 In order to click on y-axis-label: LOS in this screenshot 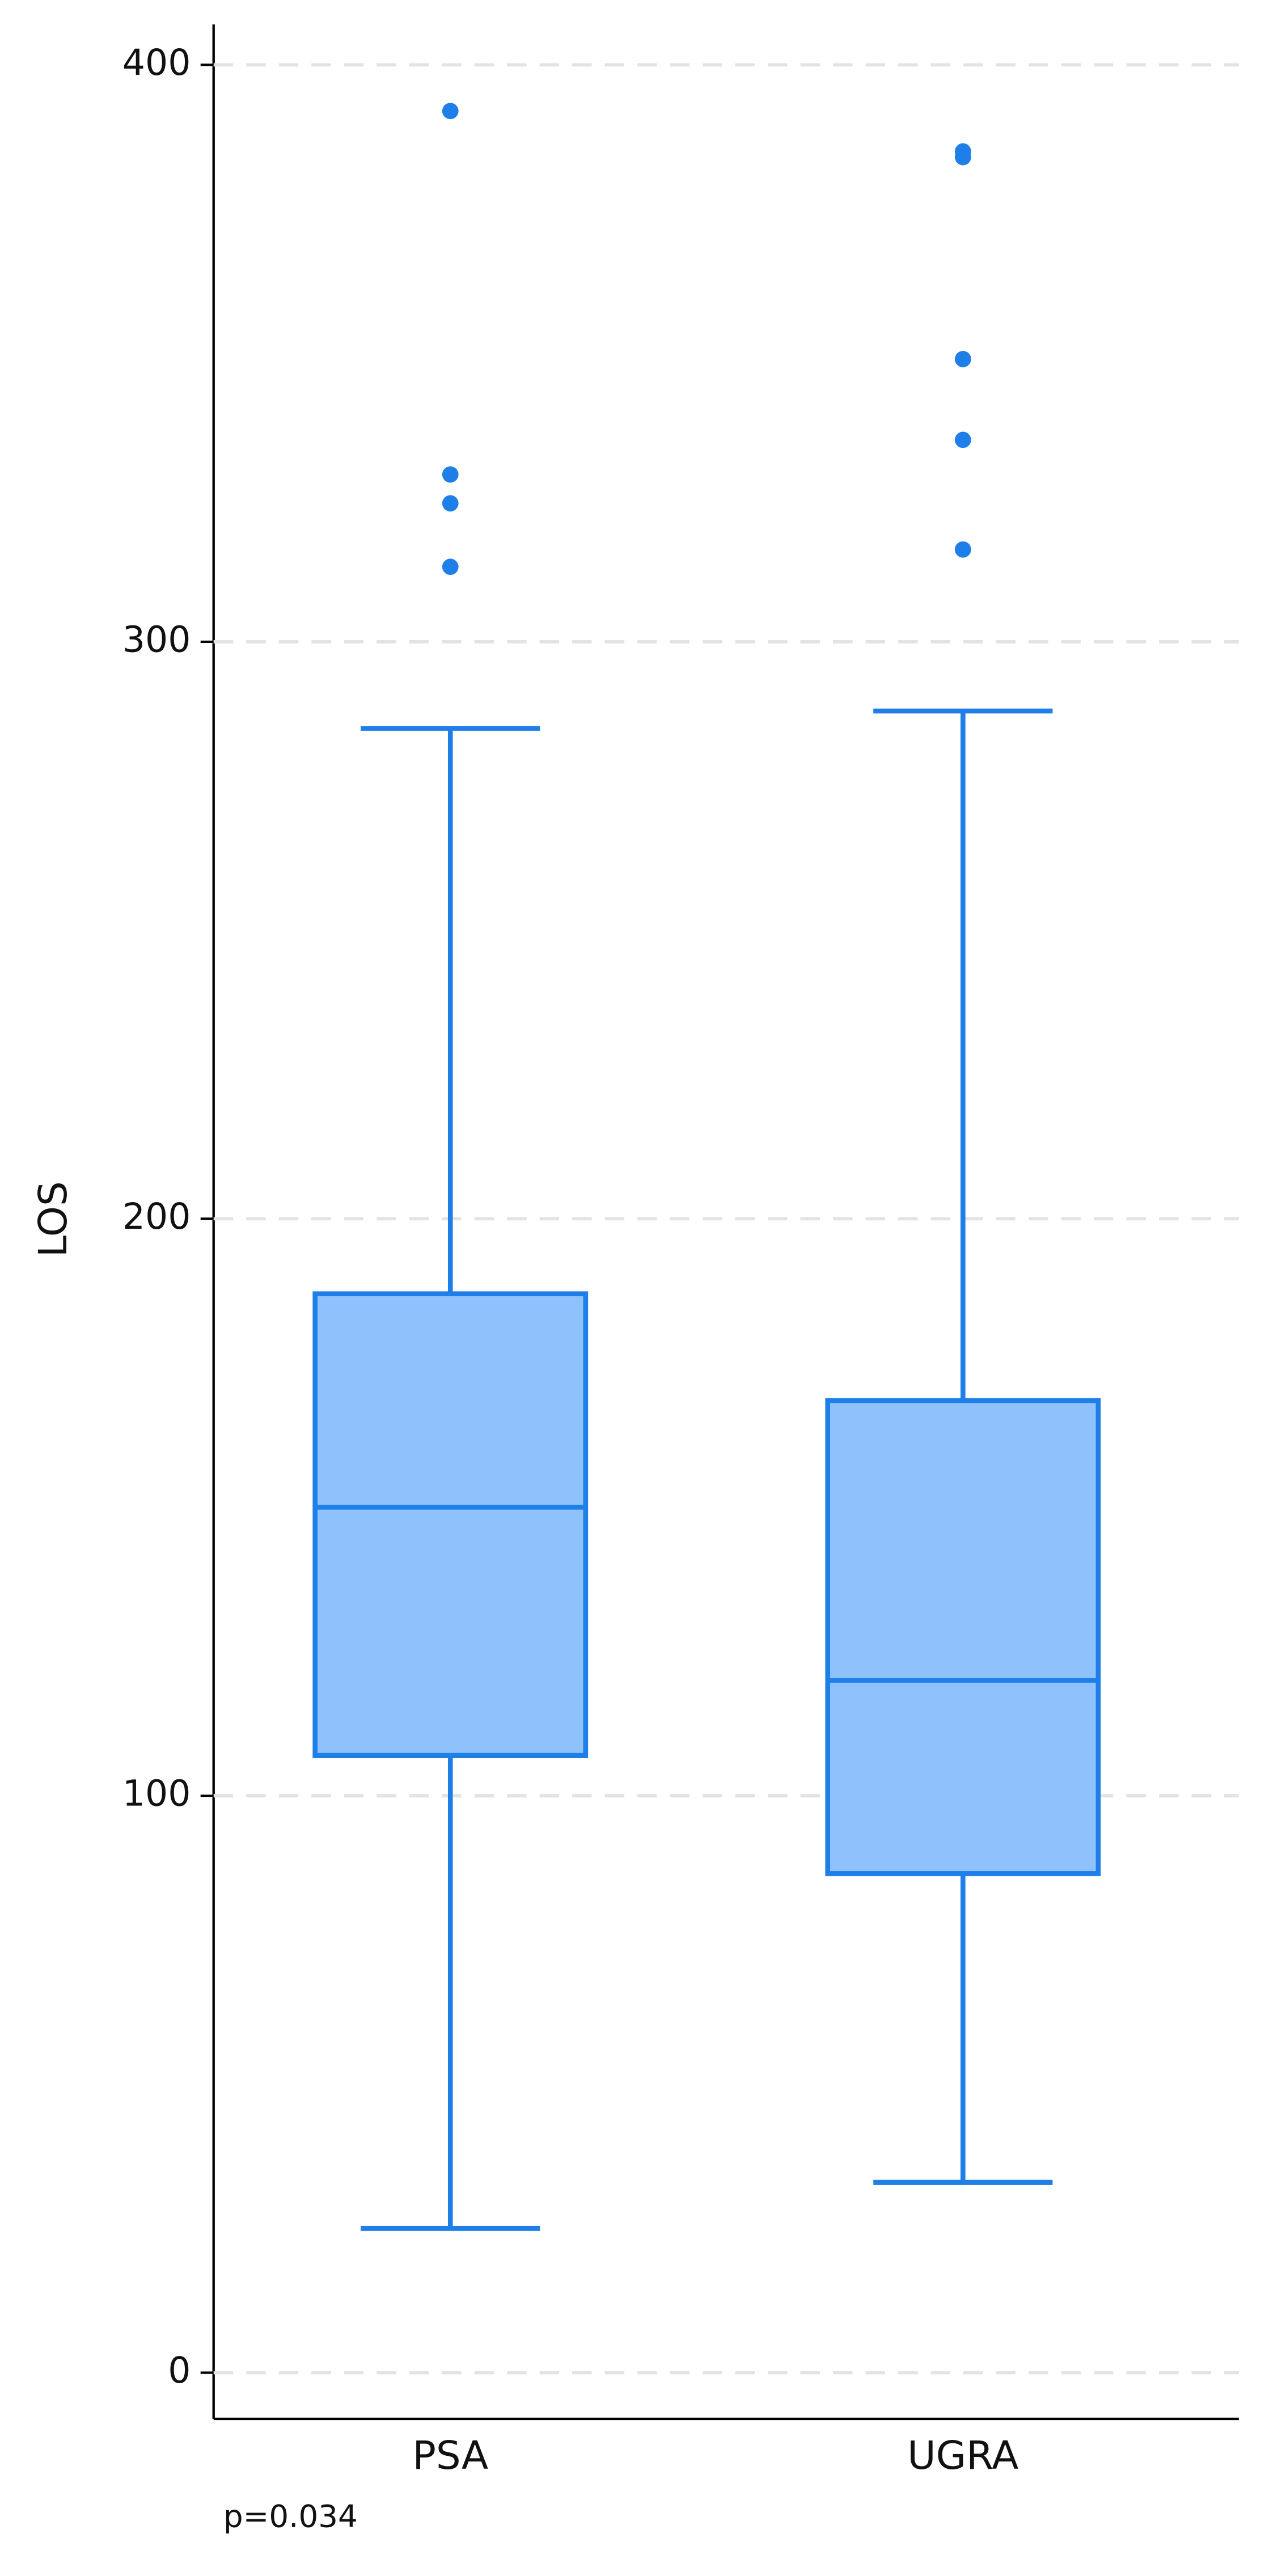, I will do `click(53, 1219)`.